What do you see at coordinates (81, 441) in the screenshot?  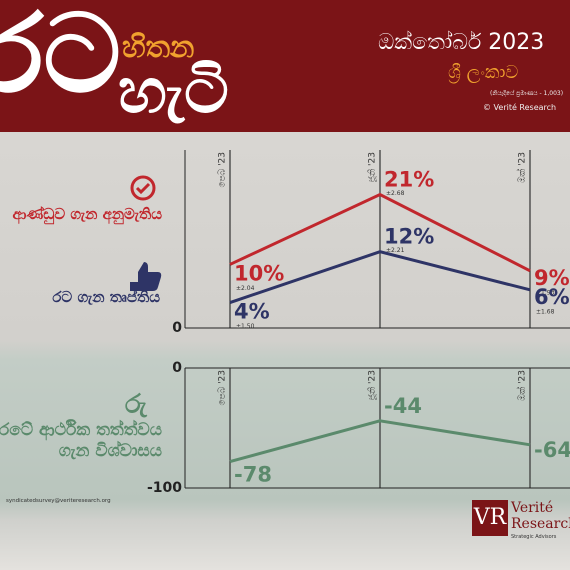 I see `legend-label: රටේ ආර්ථික තත්ත්වය ගැන විශ්වාසය` at bounding box center [81, 441].